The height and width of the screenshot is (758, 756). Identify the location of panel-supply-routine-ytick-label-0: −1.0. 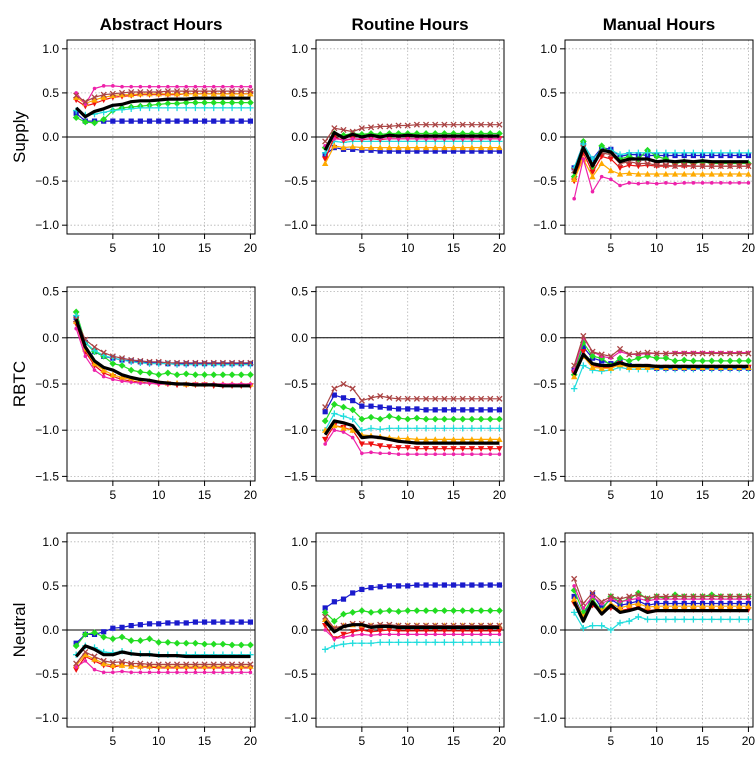
(296, 225).